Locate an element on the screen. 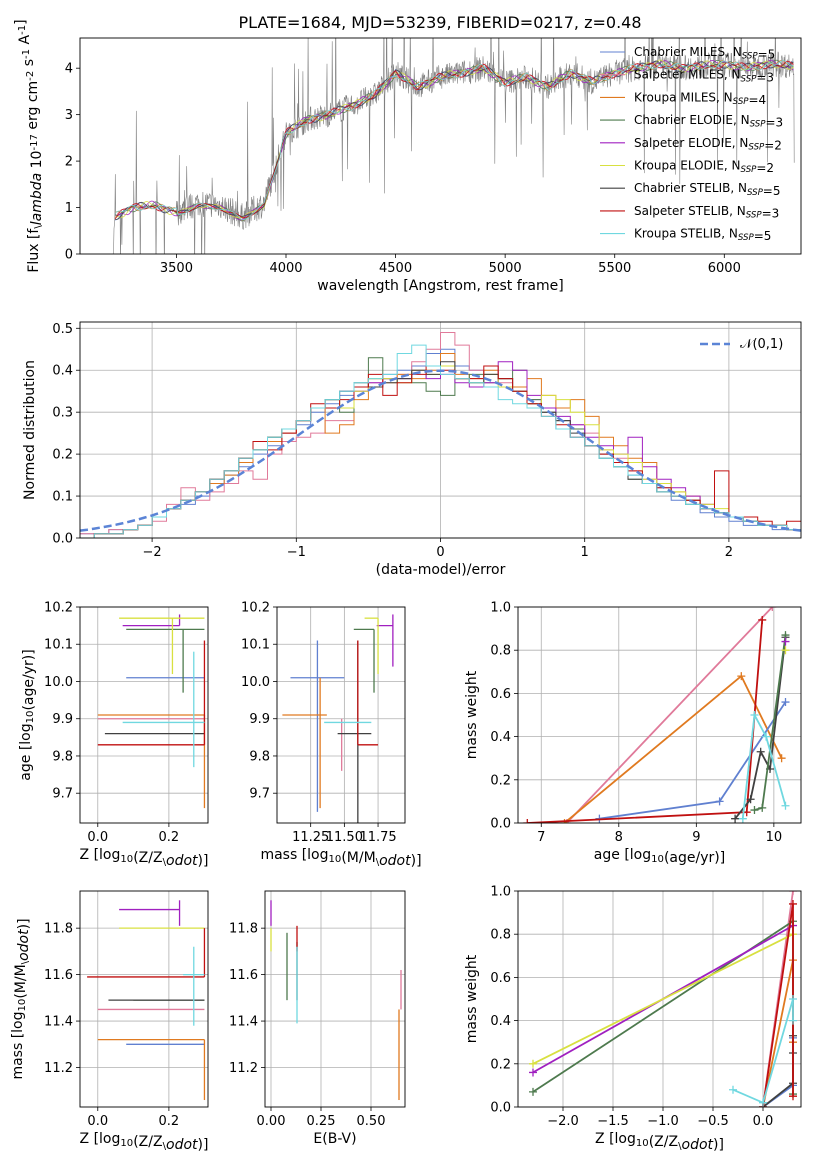 The height and width of the screenshot is (1174, 819). x-axis-label: wavelength [Angstrom, rest frame] is located at coordinates (440, 286).